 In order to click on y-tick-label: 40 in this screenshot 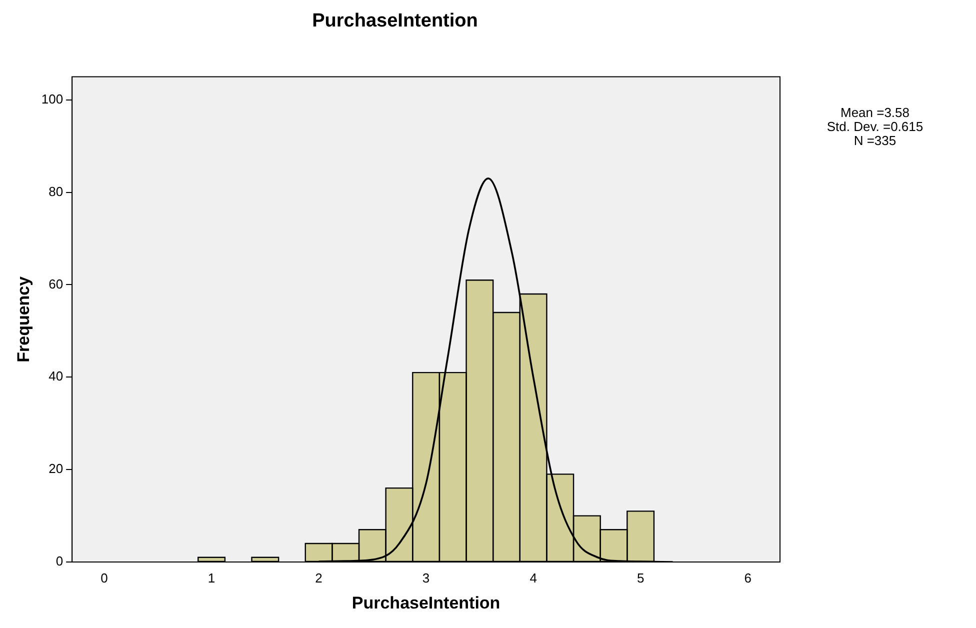, I will do `click(56, 376)`.